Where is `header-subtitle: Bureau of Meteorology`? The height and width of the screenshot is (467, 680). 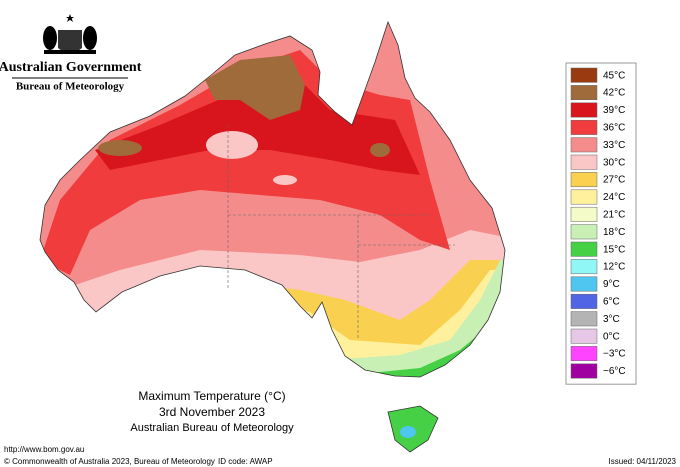
header-subtitle: Bureau of Meteorology is located at coordinates (70, 87).